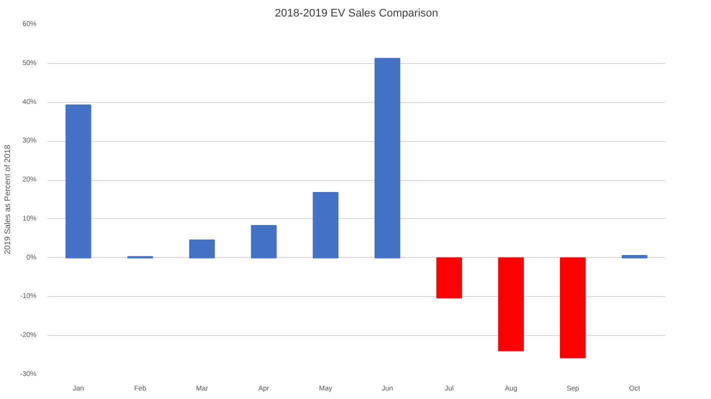  What do you see at coordinates (7, 199) in the screenshot?
I see `y-axis-title: 2019 Sales as Percent of 2018` at bounding box center [7, 199].